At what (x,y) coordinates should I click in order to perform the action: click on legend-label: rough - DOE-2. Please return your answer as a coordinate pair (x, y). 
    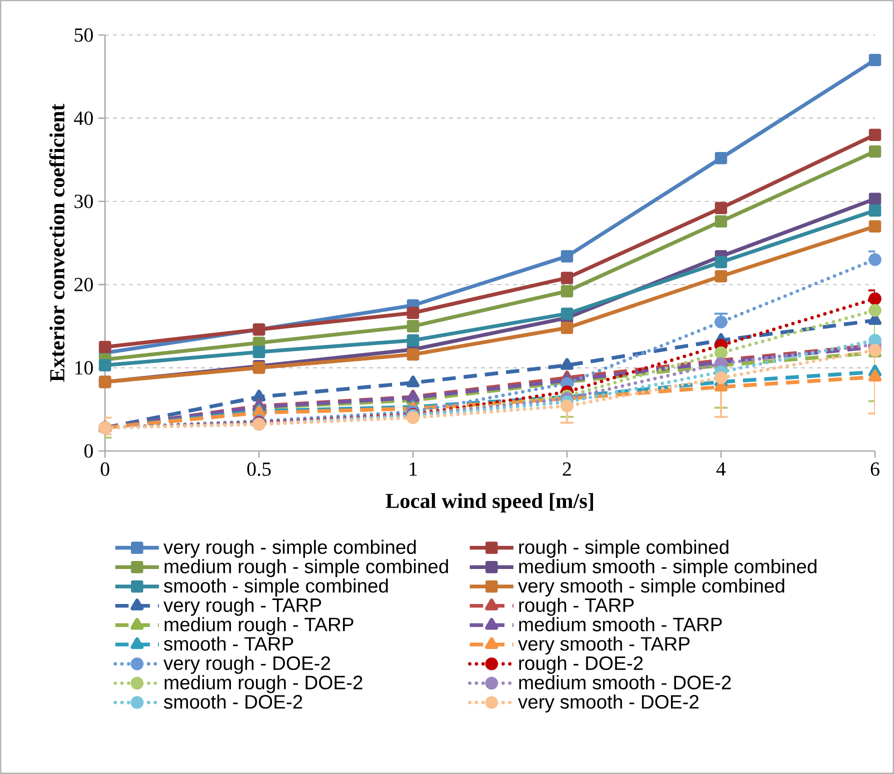
    Looking at the image, I should click on (581, 665).